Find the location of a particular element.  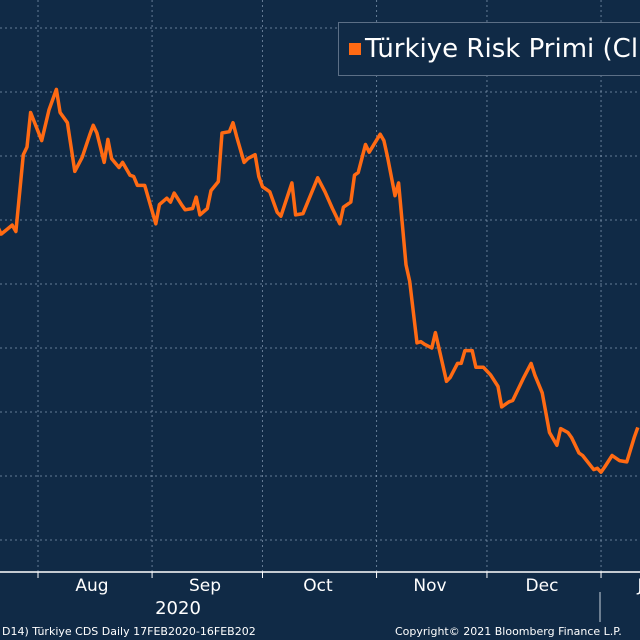

month-label-aug: Aug is located at coordinates (92, 586).